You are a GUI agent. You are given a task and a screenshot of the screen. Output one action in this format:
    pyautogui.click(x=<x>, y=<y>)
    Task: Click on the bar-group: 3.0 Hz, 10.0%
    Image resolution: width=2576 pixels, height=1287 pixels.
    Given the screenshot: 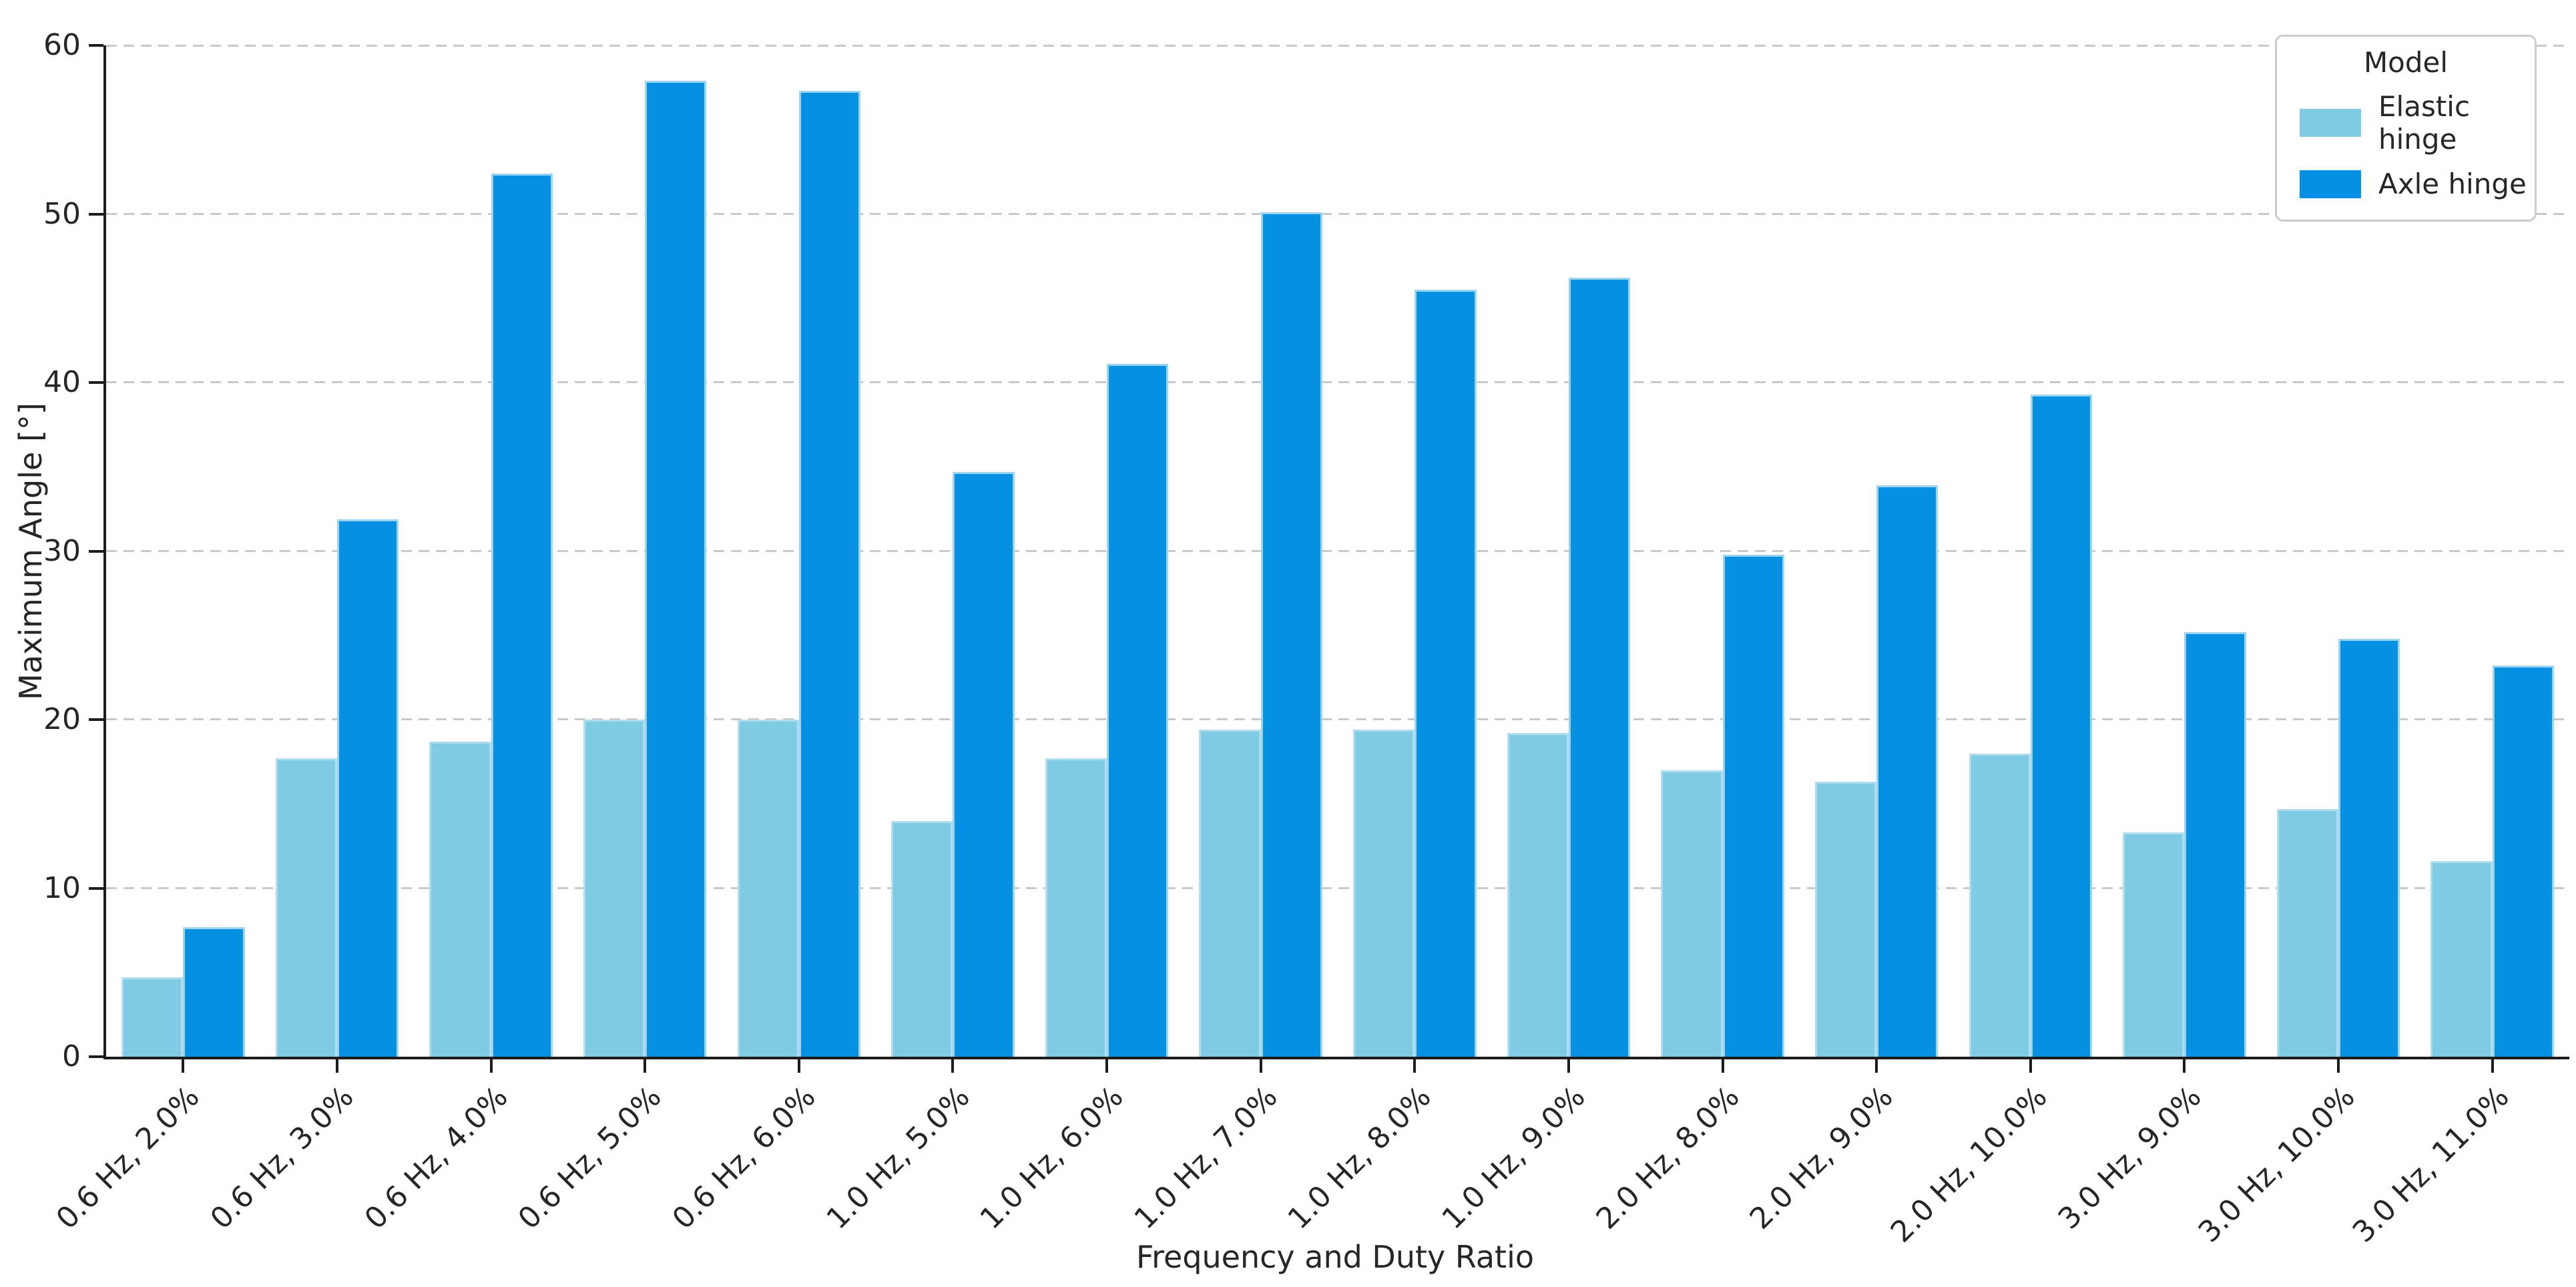 What is the action you would take?
    pyautogui.click(x=2304, y=647)
    